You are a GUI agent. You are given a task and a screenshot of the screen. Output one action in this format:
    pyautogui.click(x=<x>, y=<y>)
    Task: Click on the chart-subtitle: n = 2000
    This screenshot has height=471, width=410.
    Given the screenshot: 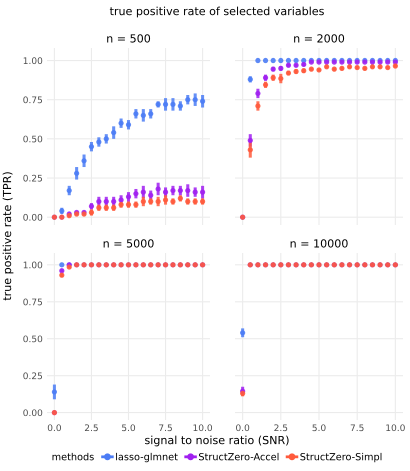 What is the action you would take?
    pyautogui.click(x=319, y=38)
    